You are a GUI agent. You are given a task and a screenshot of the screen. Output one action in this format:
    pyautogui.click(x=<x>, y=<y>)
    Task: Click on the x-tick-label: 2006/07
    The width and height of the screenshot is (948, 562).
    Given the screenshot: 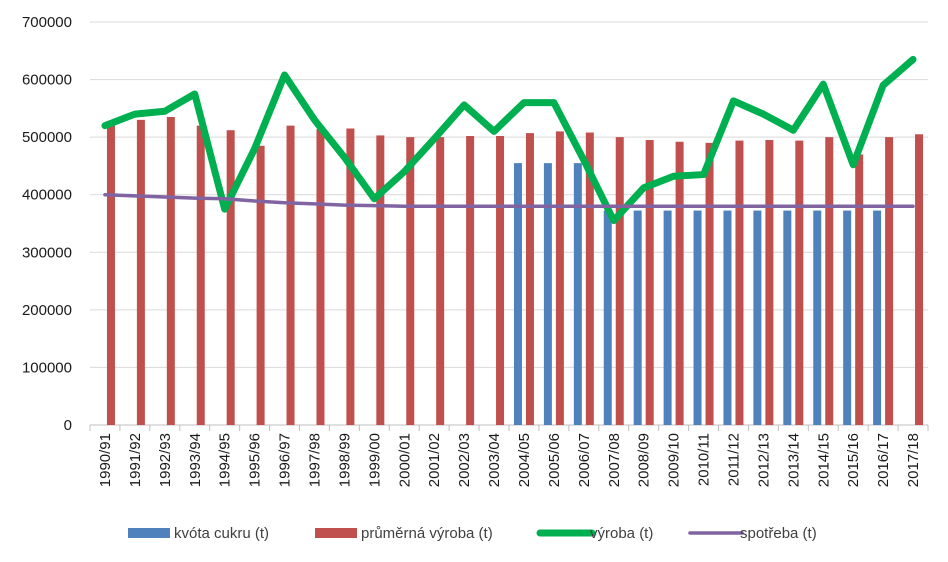 What is the action you would take?
    pyautogui.click(x=584, y=460)
    